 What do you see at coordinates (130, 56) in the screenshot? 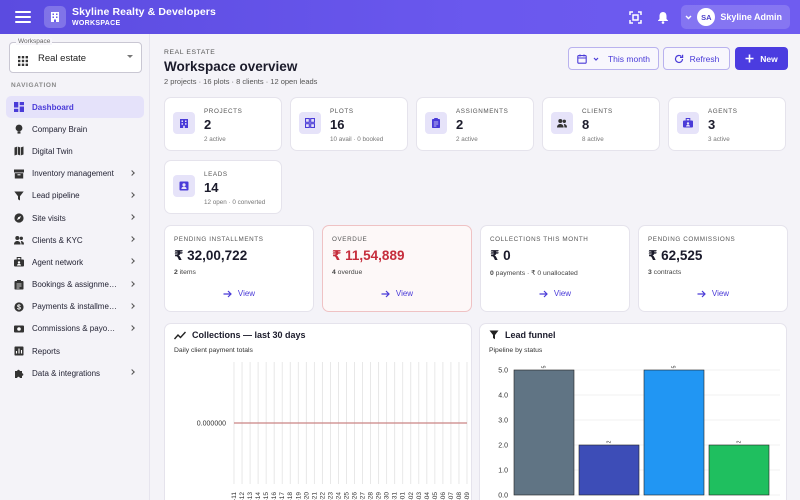
I see `caret-down-icon` at bounding box center [130, 56].